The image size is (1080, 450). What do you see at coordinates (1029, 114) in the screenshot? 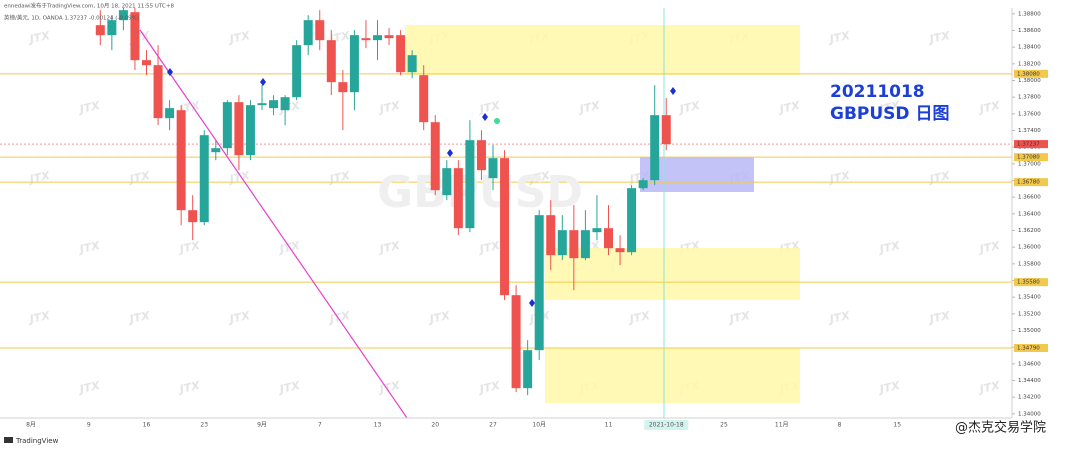
I see `y-tick-label: 1.37600` at bounding box center [1029, 114].